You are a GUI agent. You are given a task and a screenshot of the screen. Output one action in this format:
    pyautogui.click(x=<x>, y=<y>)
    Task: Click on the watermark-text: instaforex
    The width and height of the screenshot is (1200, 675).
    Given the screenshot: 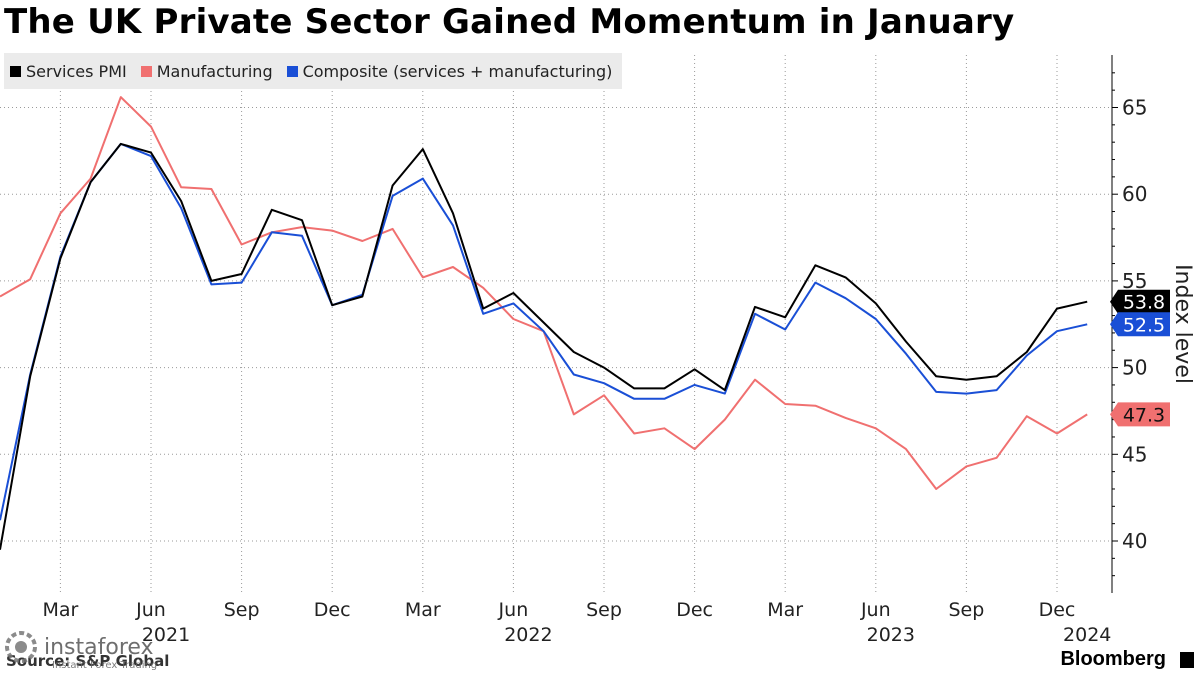 What is the action you would take?
    pyautogui.click(x=99, y=647)
    